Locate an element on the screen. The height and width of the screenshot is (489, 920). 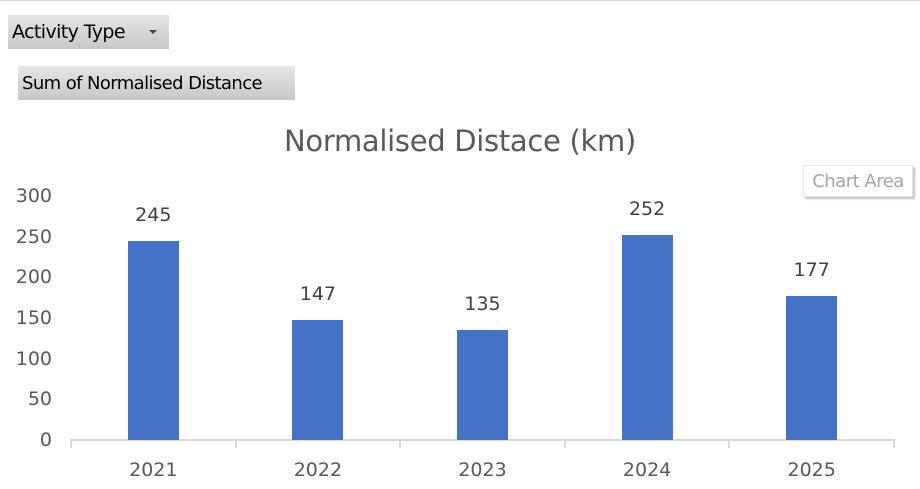
activity-type-label: Activity Type is located at coordinates (69, 32).